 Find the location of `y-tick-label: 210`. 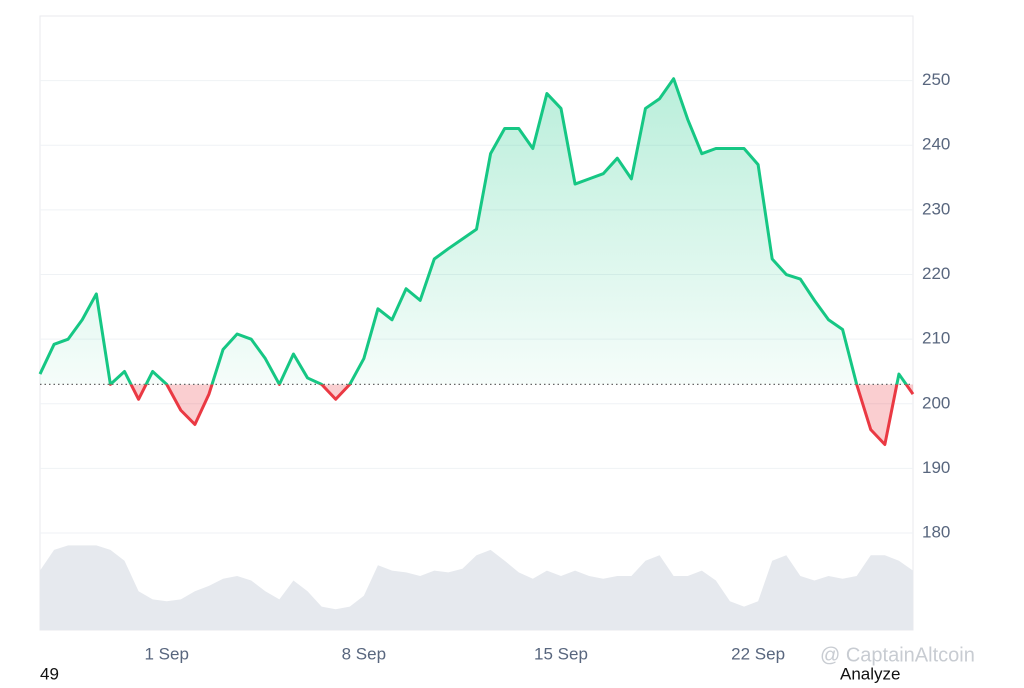

y-tick-label: 210 is located at coordinates (936, 338).